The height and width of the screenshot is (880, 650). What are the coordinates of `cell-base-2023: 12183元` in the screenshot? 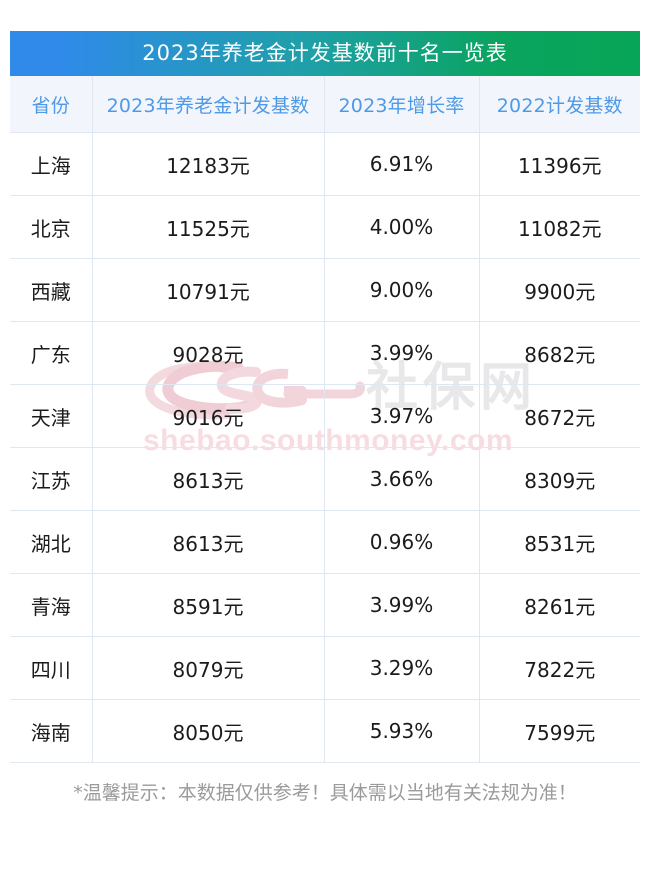 It's located at (208, 164).